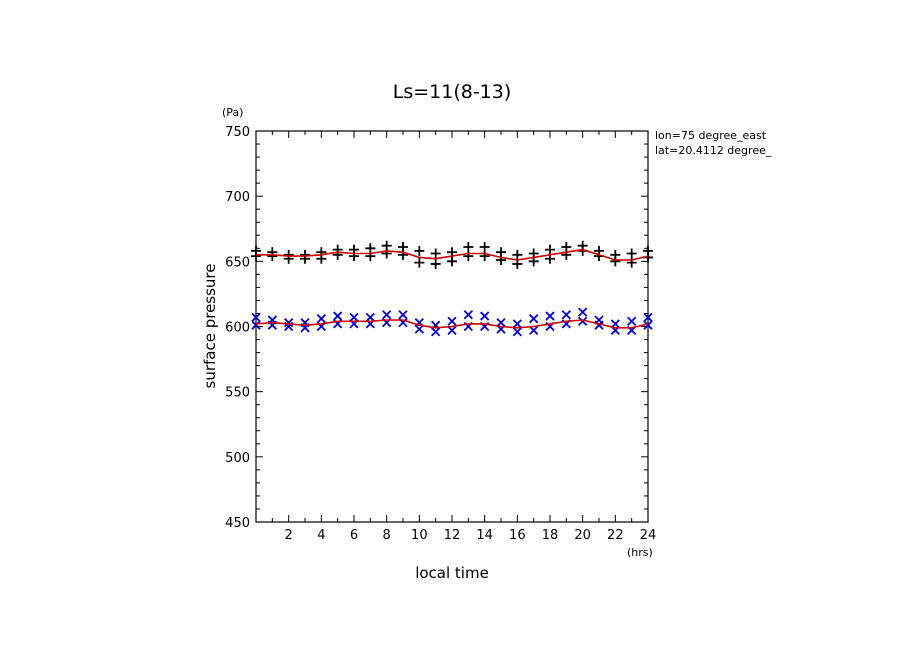  I want to click on annotation-lat: lat=20.4112 degree_, so click(713, 150).